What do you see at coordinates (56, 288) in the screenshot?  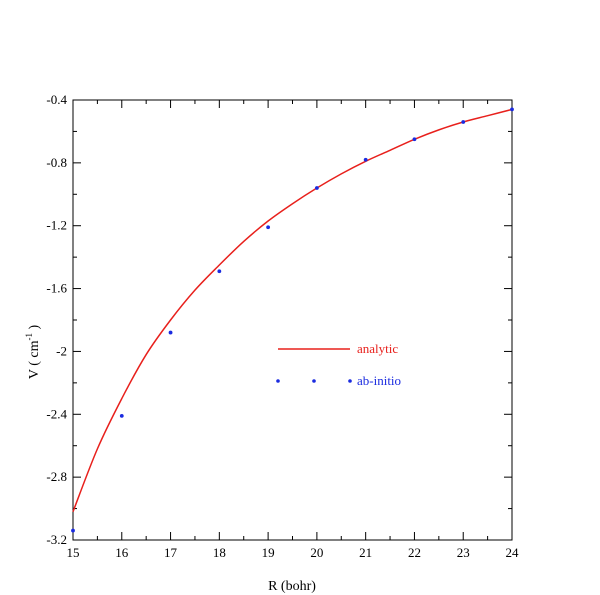 I see `y-tick-label: -1.6` at bounding box center [56, 288].